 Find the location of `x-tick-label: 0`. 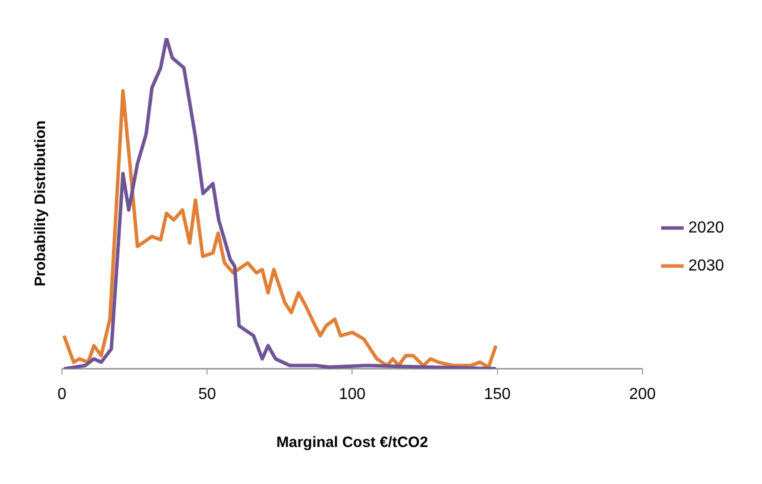

x-tick-label: 0 is located at coordinates (62, 394).